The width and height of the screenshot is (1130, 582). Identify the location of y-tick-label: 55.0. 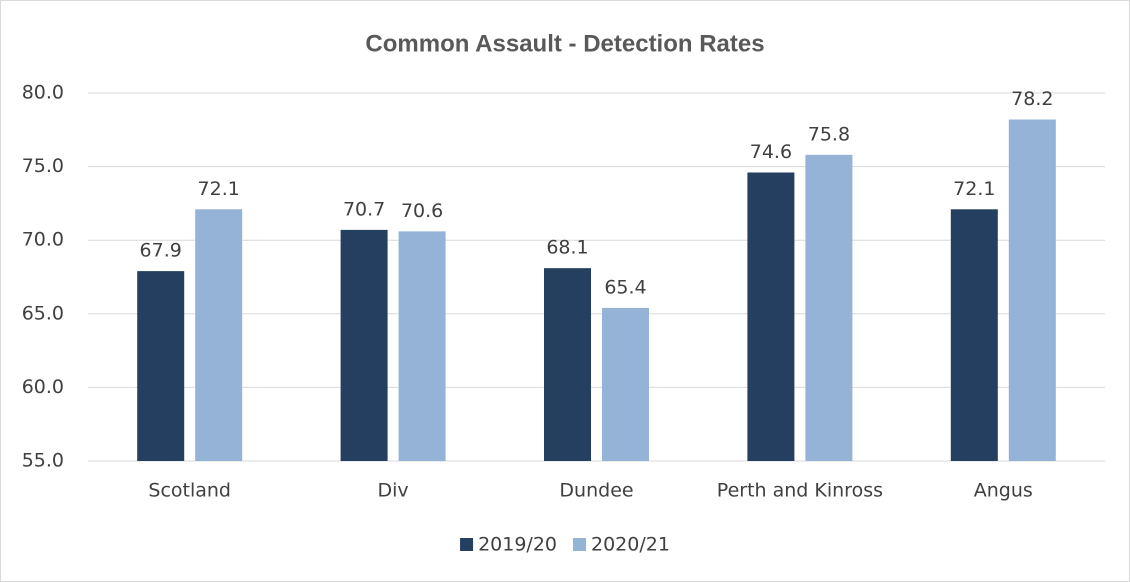
(43, 461).